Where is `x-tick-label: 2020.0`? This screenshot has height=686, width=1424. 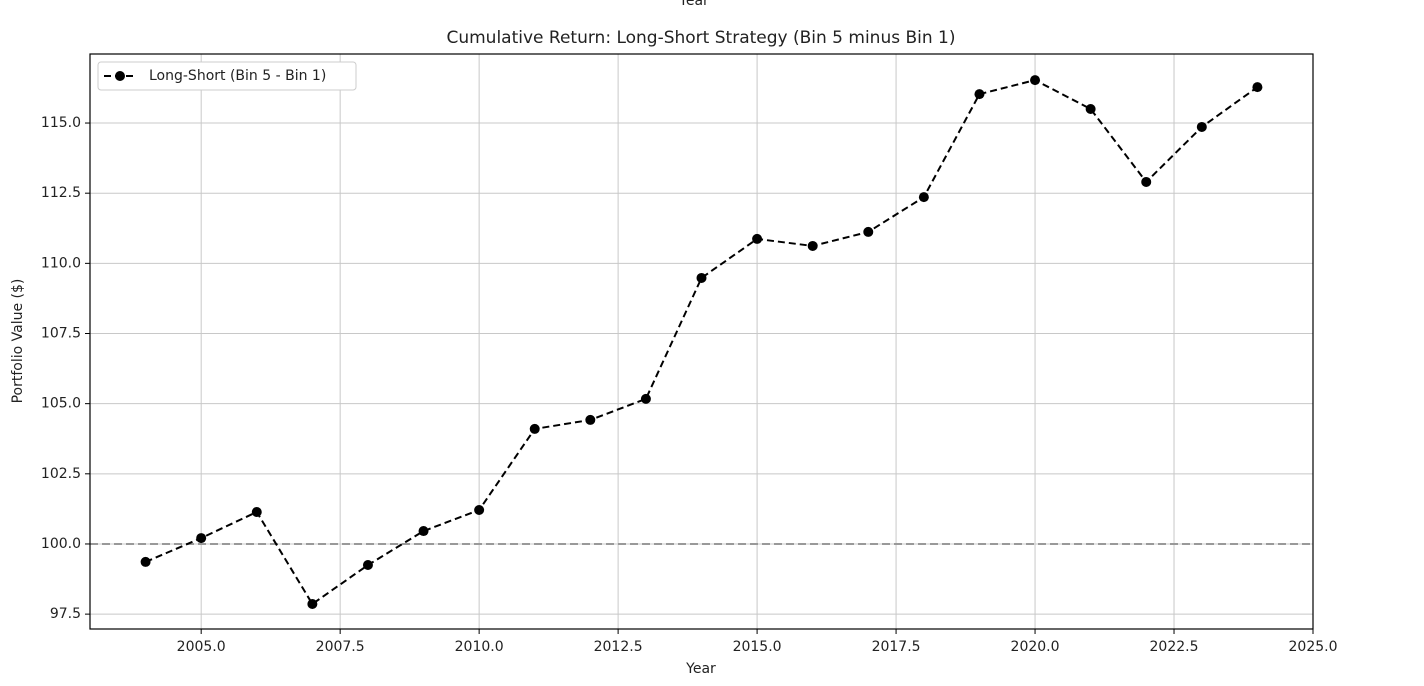
x-tick-label: 2020.0 is located at coordinates (1035, 647).